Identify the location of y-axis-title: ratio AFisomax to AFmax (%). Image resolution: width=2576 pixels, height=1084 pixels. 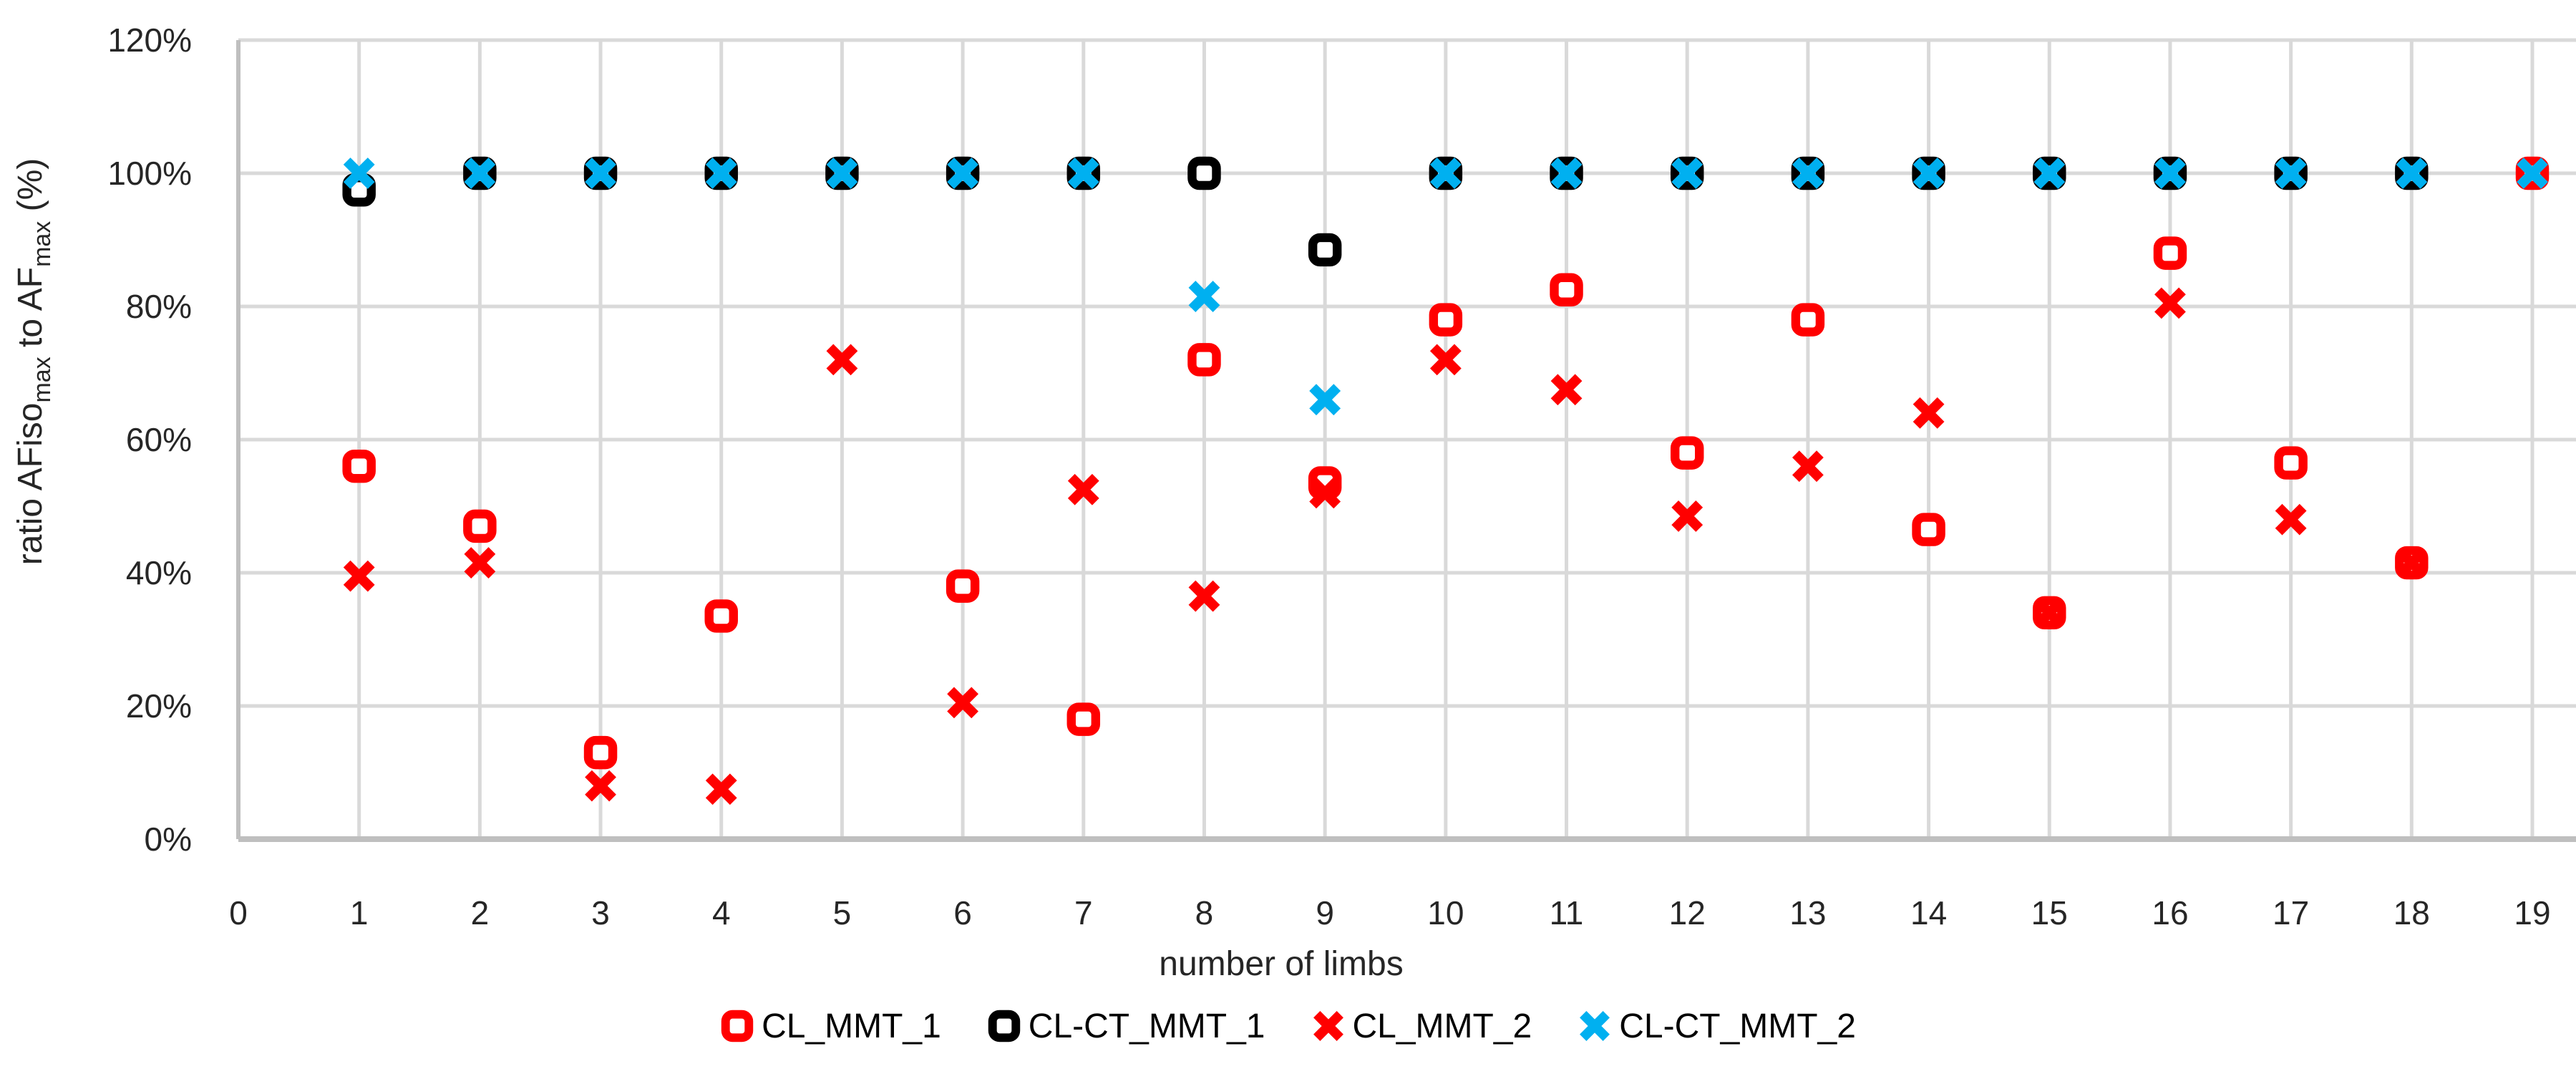
(33, 362).